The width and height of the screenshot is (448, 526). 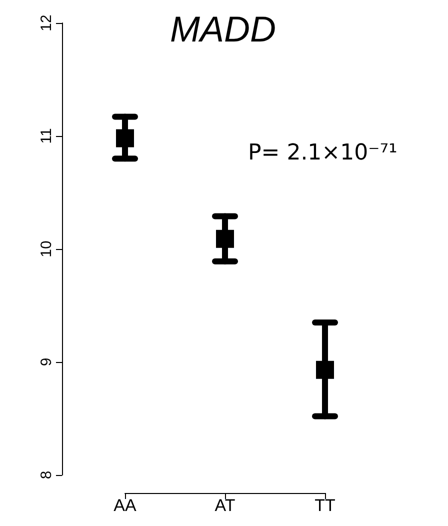 What do you see at coordinates (125, 505) in the screenshot?
I see `x-tick-label: AA` at bounding box center [125, 505].